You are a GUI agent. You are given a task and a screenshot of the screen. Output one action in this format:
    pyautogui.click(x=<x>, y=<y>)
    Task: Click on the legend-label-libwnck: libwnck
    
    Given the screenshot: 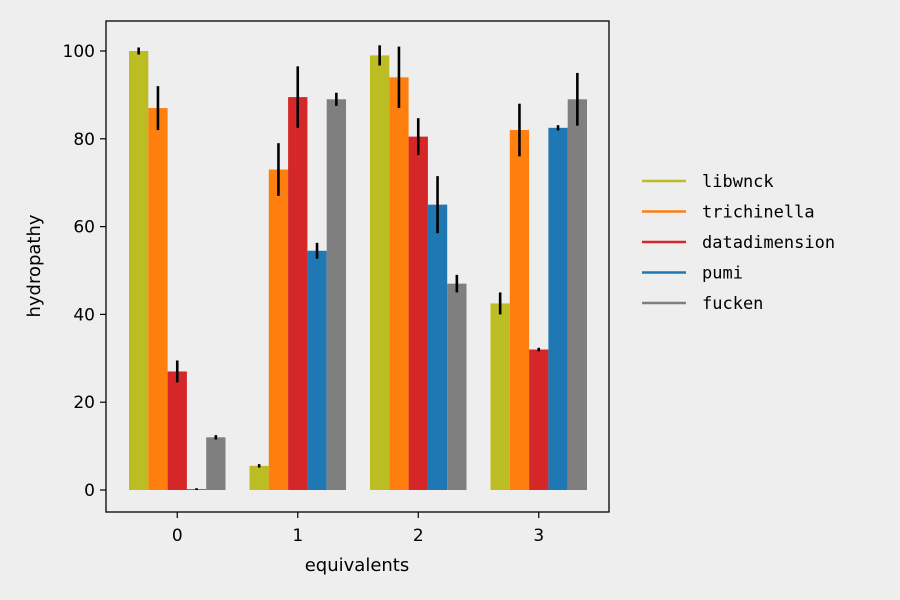 What is the action you would take?
    pyautogui.click(x=738, y=182)
    